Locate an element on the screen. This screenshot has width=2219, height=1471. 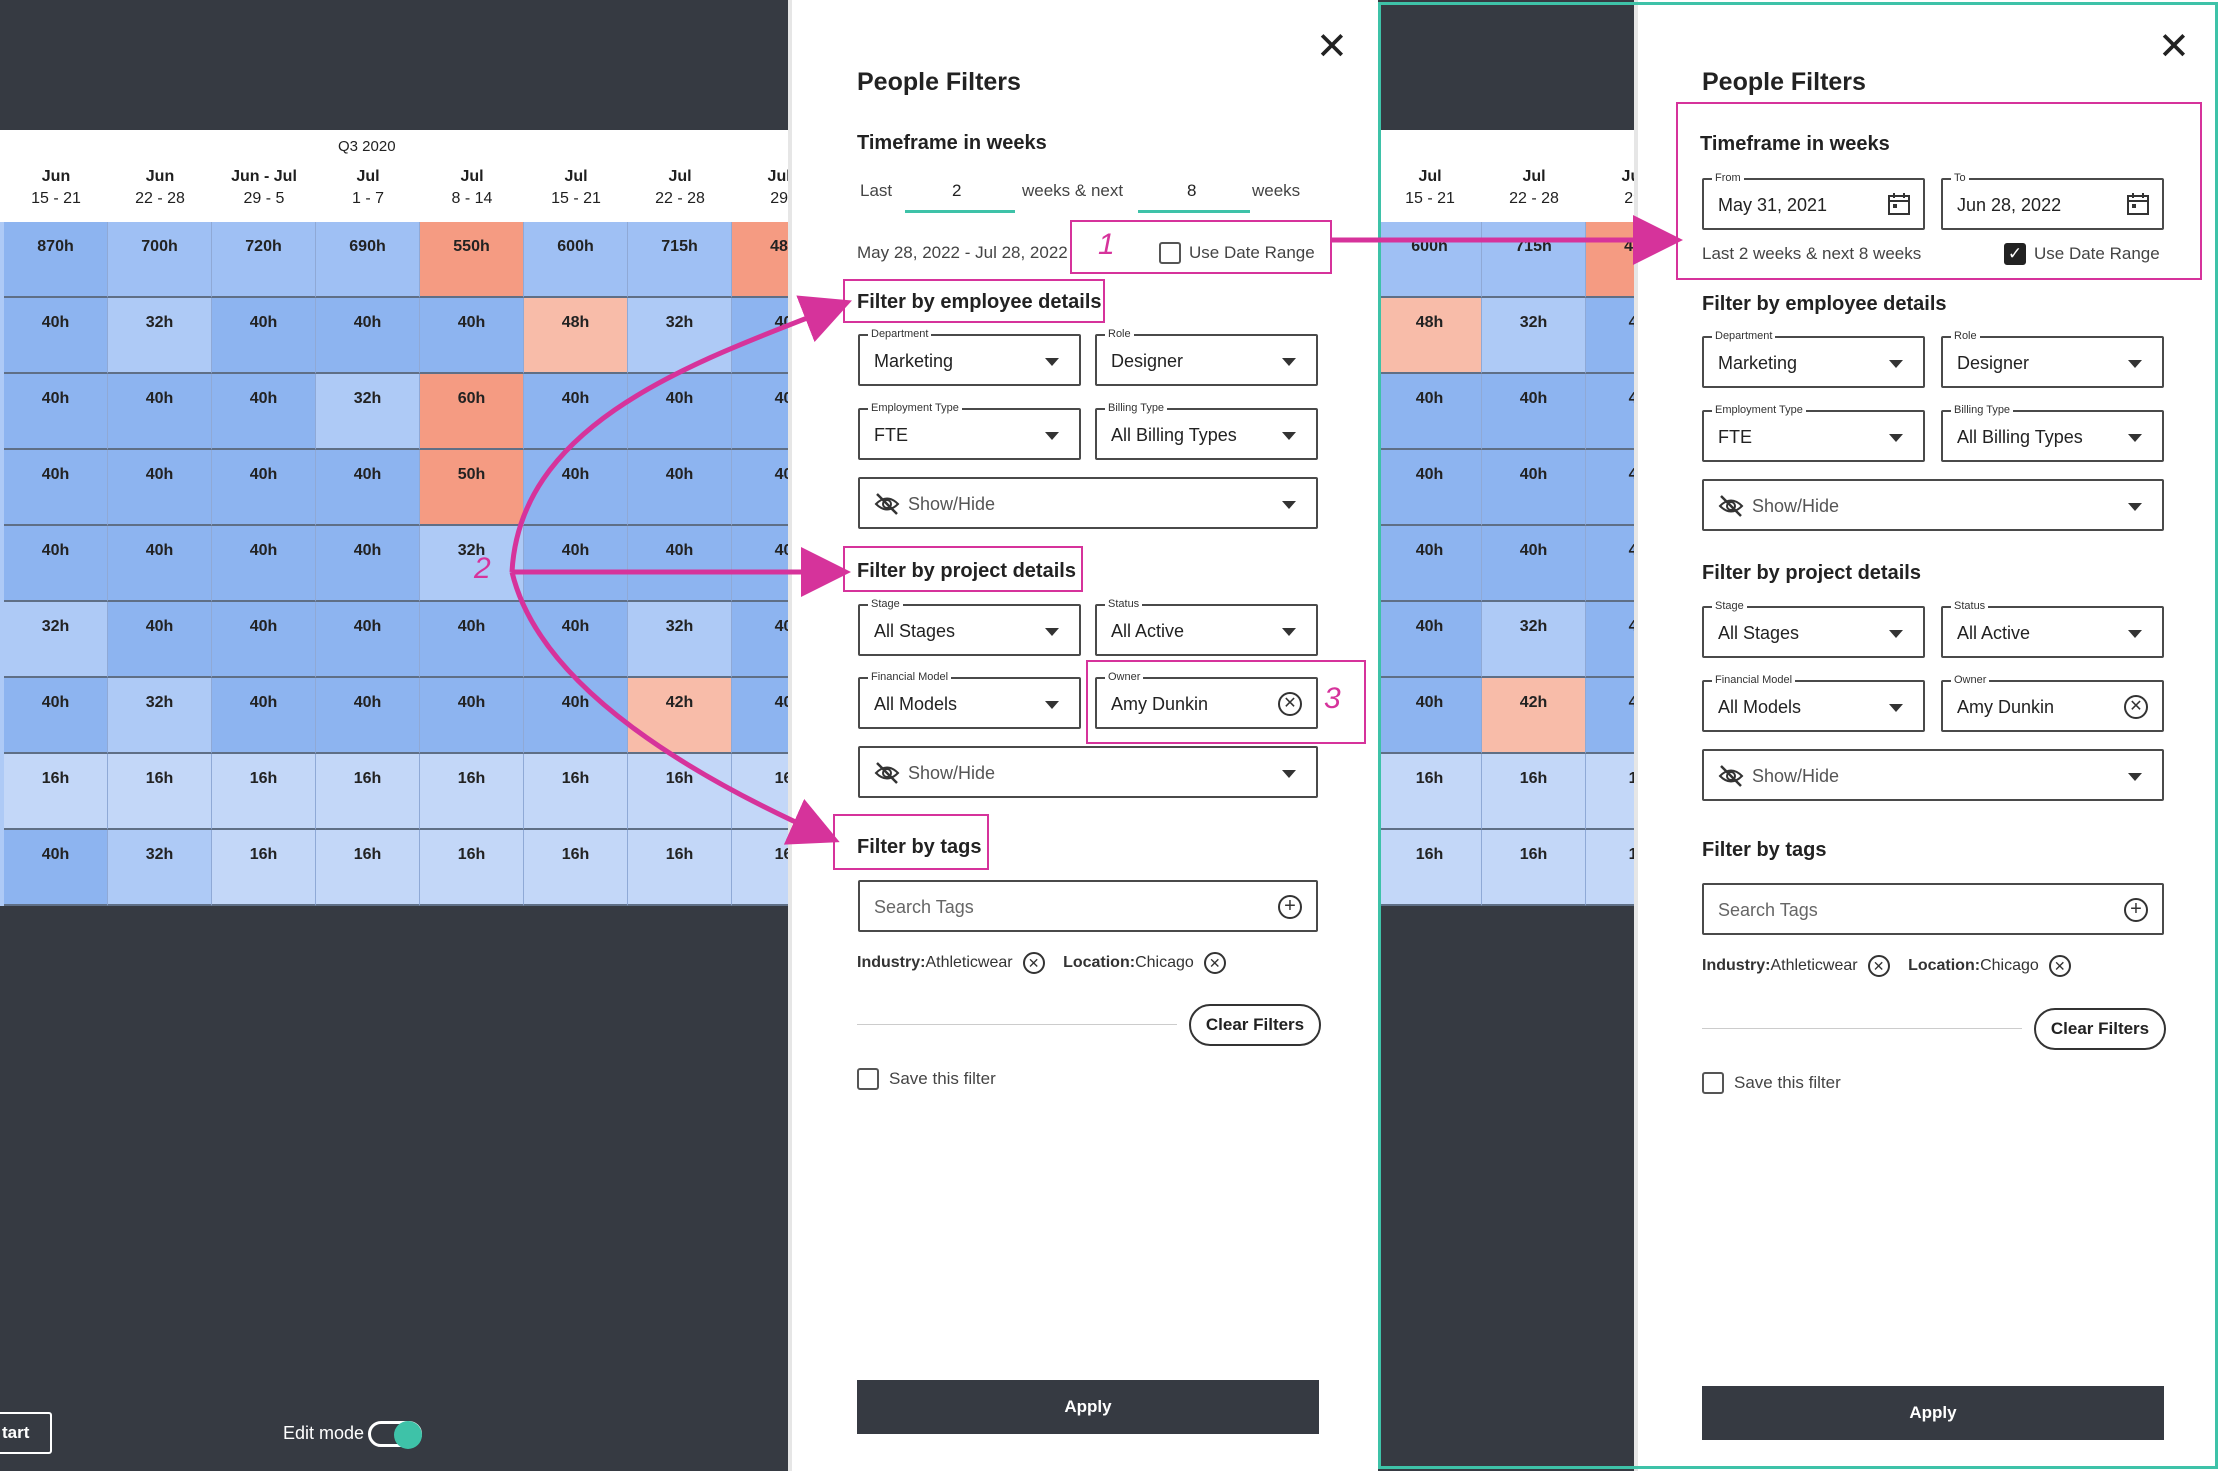
hours-cell: 700h is located at coordinates (160, 260).